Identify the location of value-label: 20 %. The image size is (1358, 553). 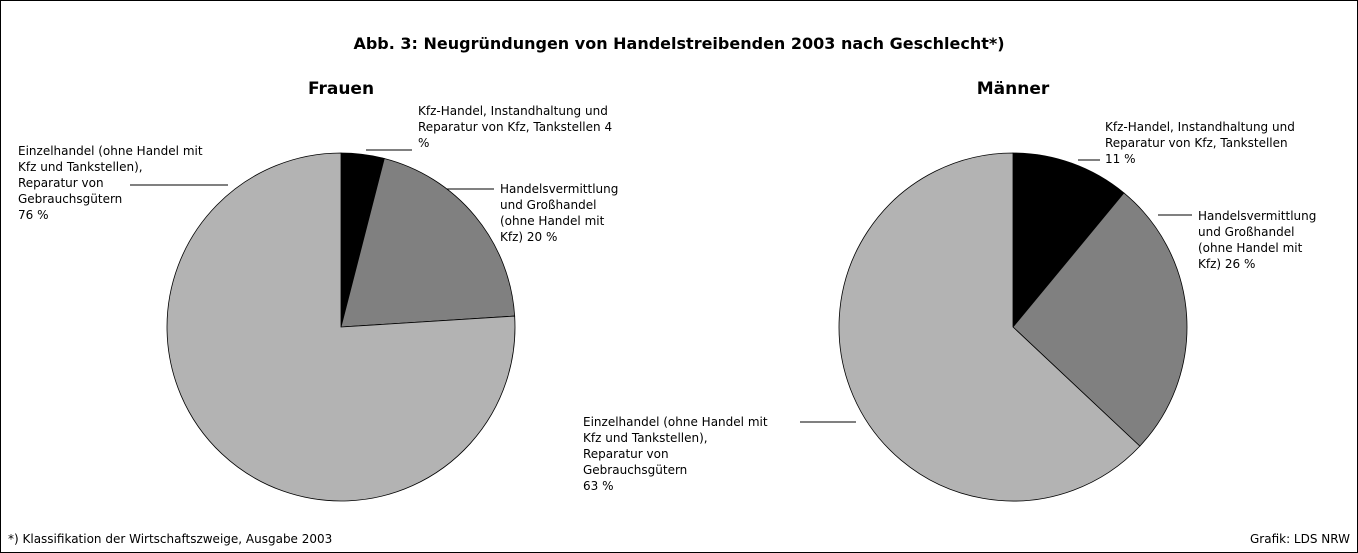
(542, 237).